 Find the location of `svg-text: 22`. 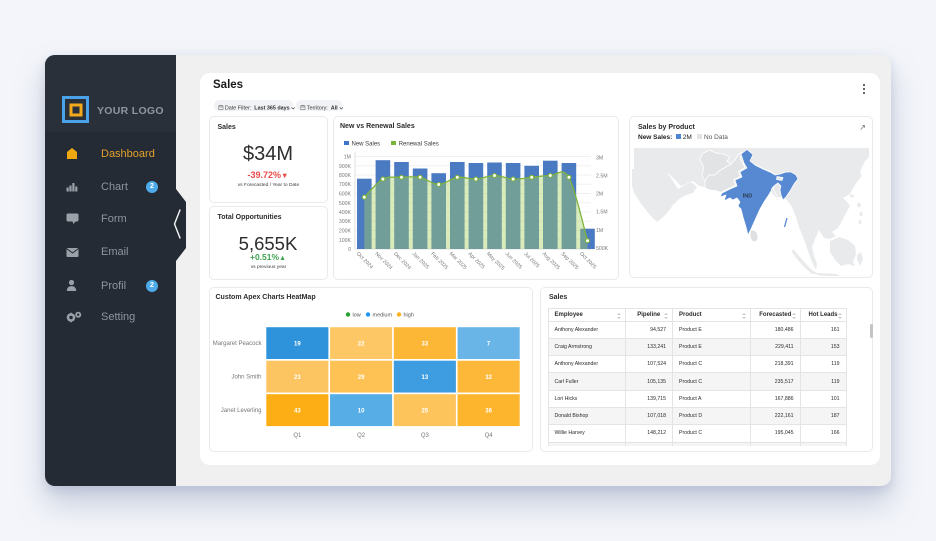

svg-text: 22 is located at coordinates (360, 344).